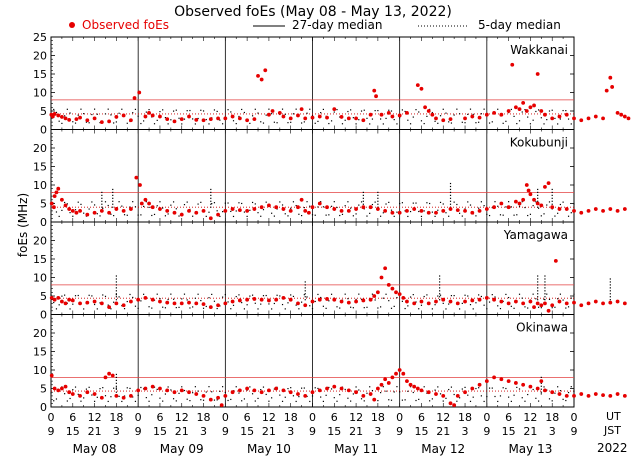 Image resolution: width=640 pixels, height=457 pixels. Describe the element at coordinates (225, 431) in the screenshot. I see `x-tick-label-jst: 9` at that location.